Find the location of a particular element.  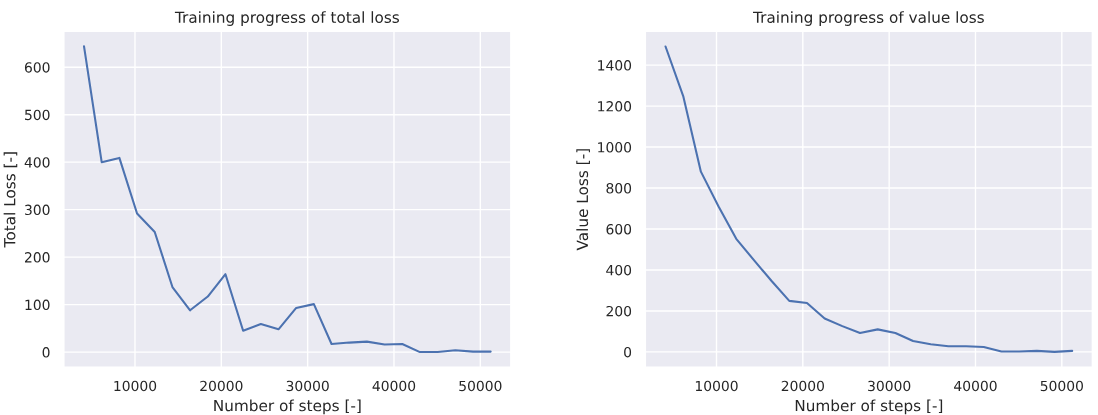

y-axis-title: Total Loss [-] is located at coordinates (10, 200).